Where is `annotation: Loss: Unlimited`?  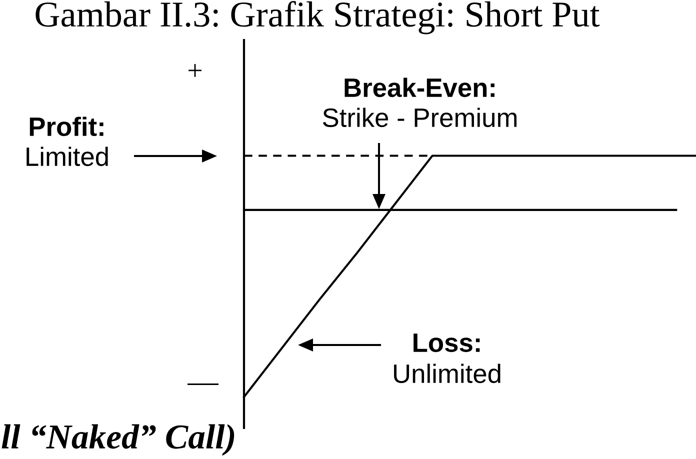 annotation: Loss: Unlimited is located at coordinates (447, 359).